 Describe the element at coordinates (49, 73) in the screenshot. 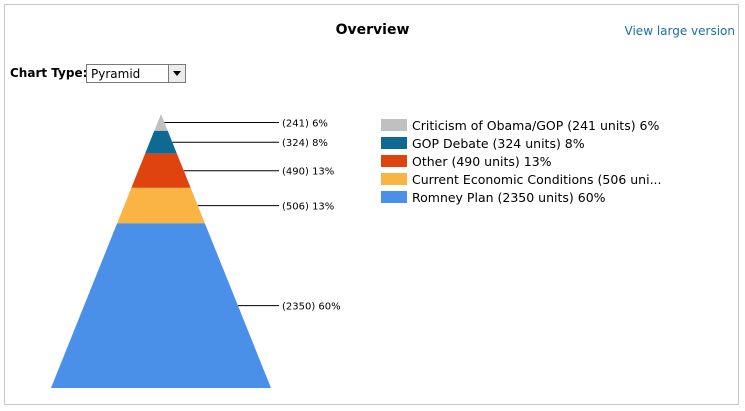

I see `chart-type-label: Chart Type:` at that location.